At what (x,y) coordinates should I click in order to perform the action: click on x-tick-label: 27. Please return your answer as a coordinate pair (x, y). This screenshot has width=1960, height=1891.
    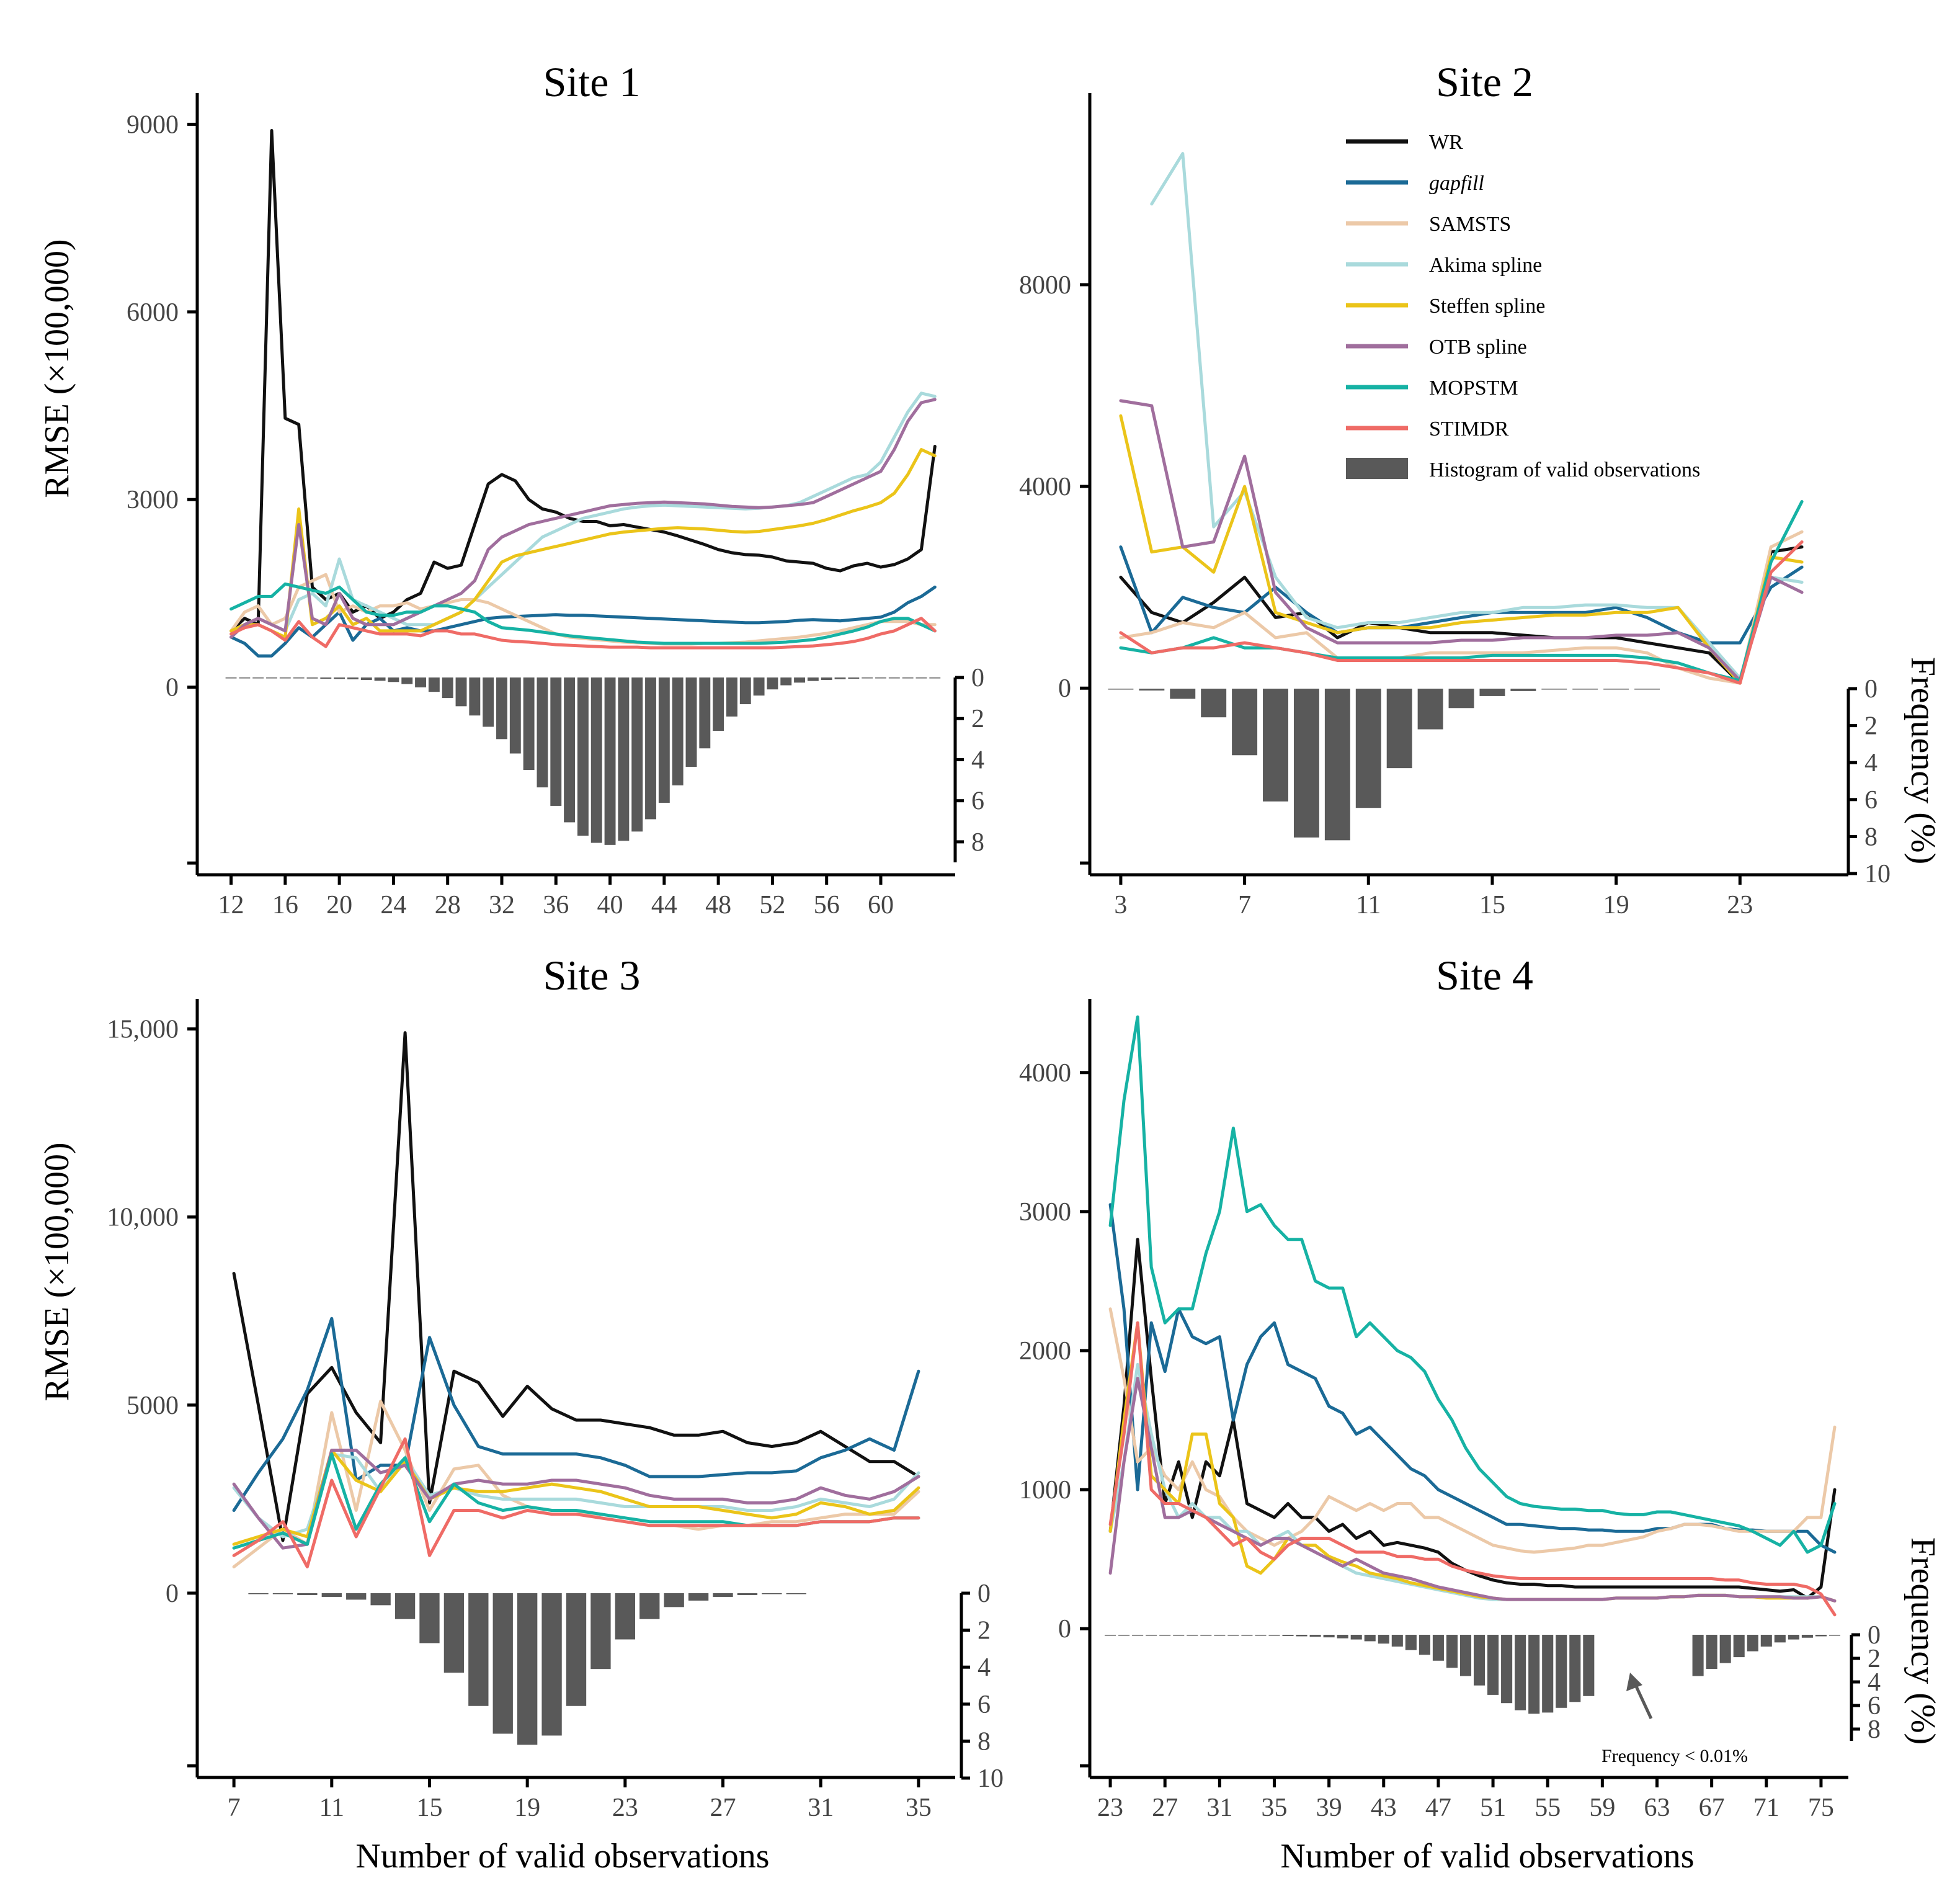
    Looking at the image, I should click on (723, 1808).